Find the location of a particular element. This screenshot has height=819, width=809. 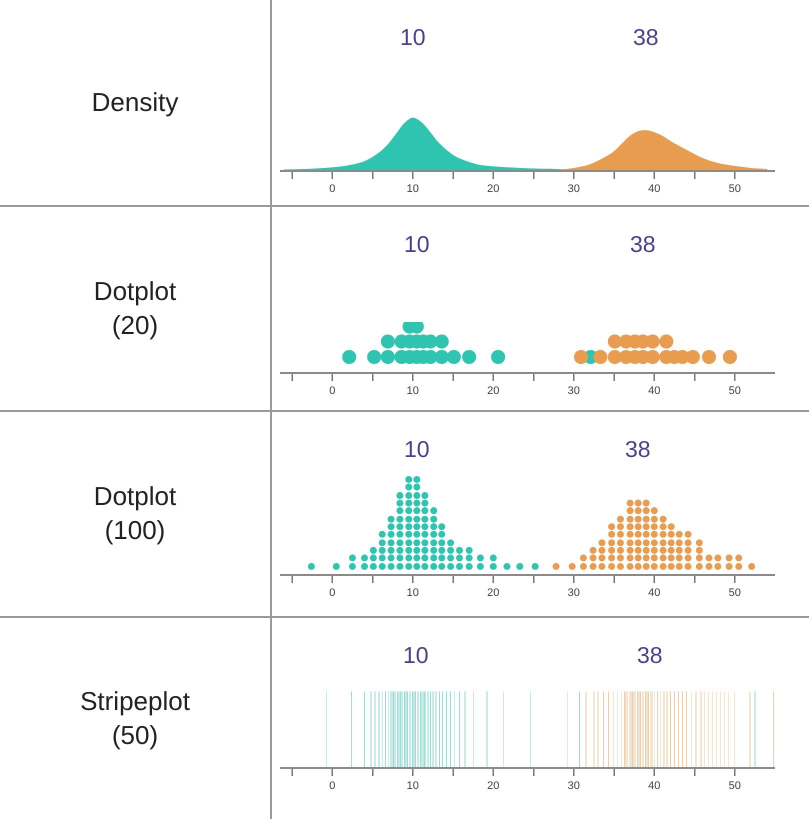

chart-title: Dotplot (20) is located at coordinates (135, 308).